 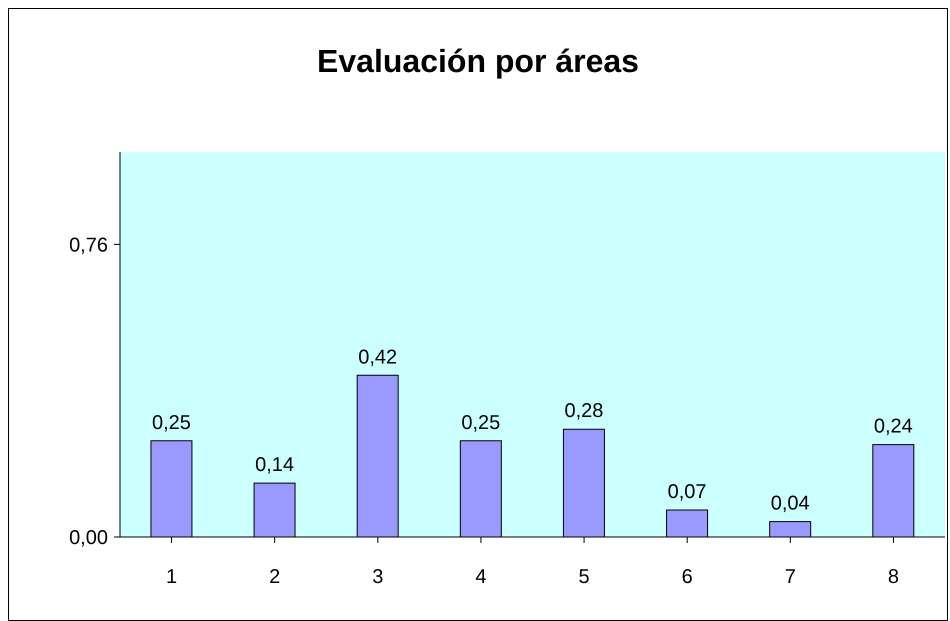 What do you see at coordinates (478, 61) in the screenshot?
I see `chart-title: Evaluación por áreas` at bounding box center [478, 61].